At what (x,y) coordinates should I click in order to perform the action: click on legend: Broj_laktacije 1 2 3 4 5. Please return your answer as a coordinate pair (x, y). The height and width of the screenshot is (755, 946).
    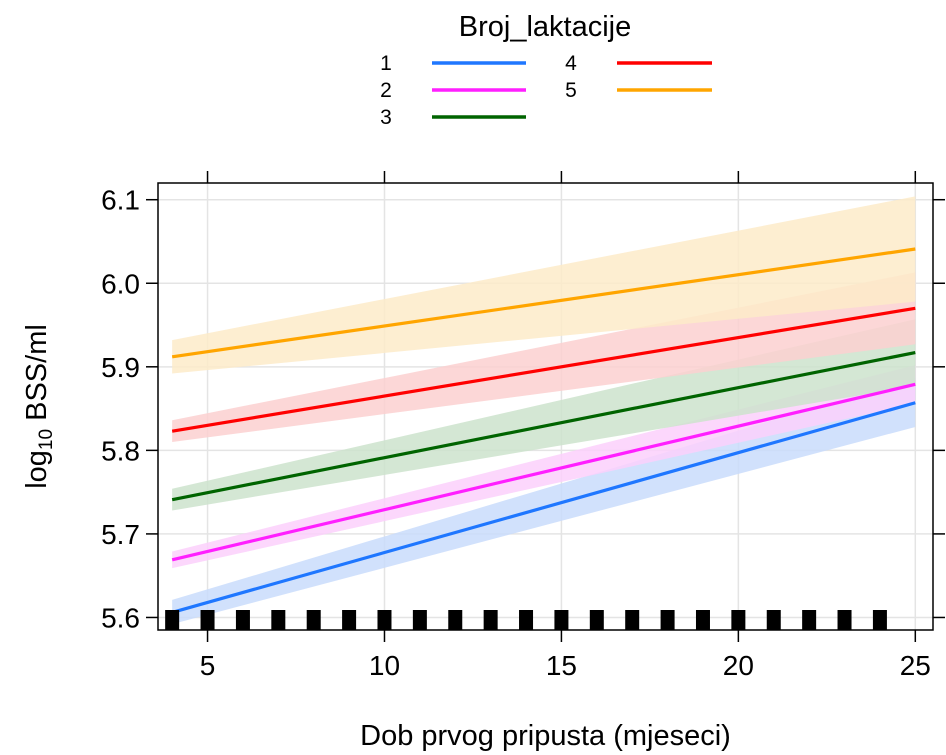
    Looking at the image, I should click on (546, 70).